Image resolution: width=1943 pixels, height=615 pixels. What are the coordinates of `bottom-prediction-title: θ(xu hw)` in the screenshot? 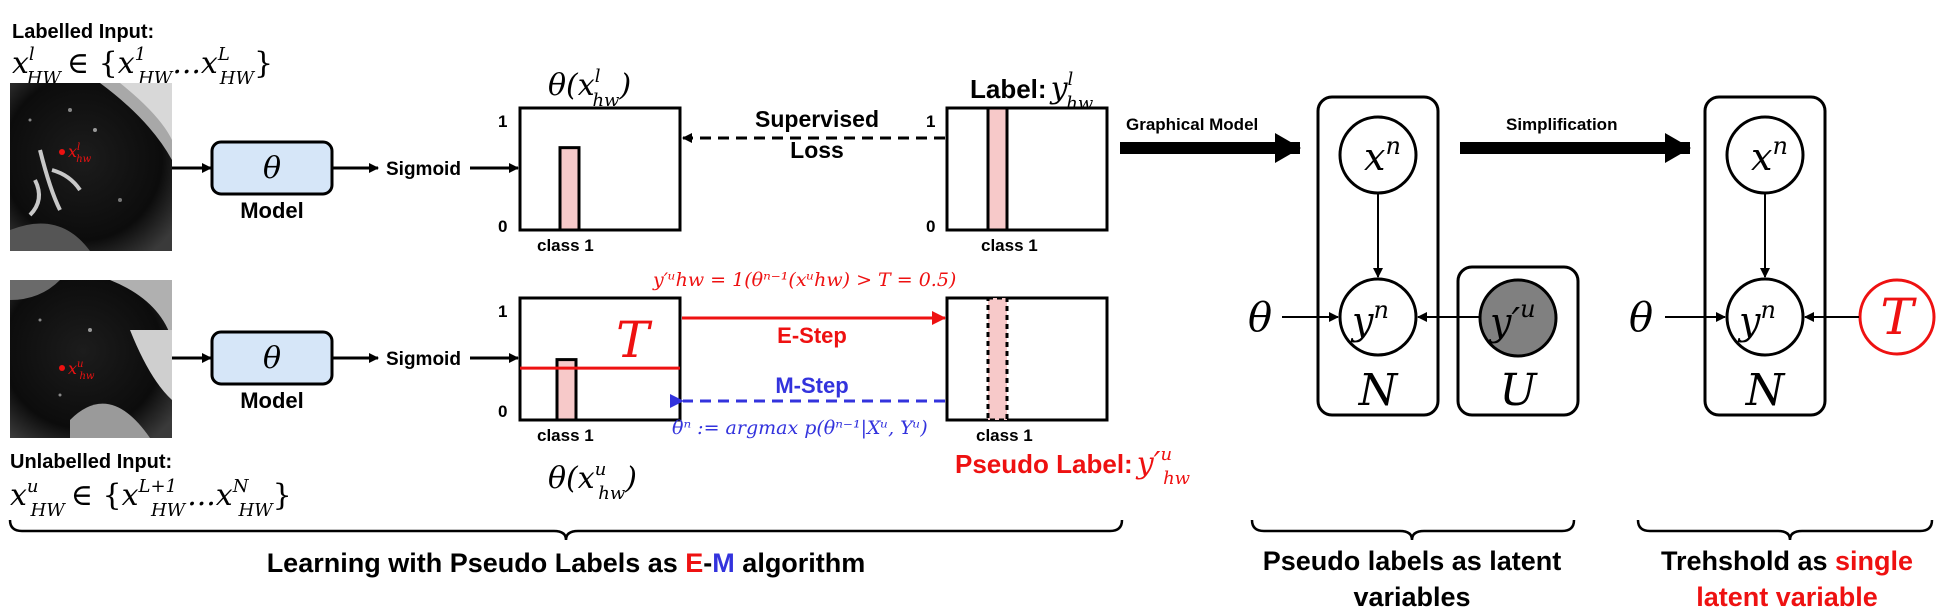 It's located at (592, 481).